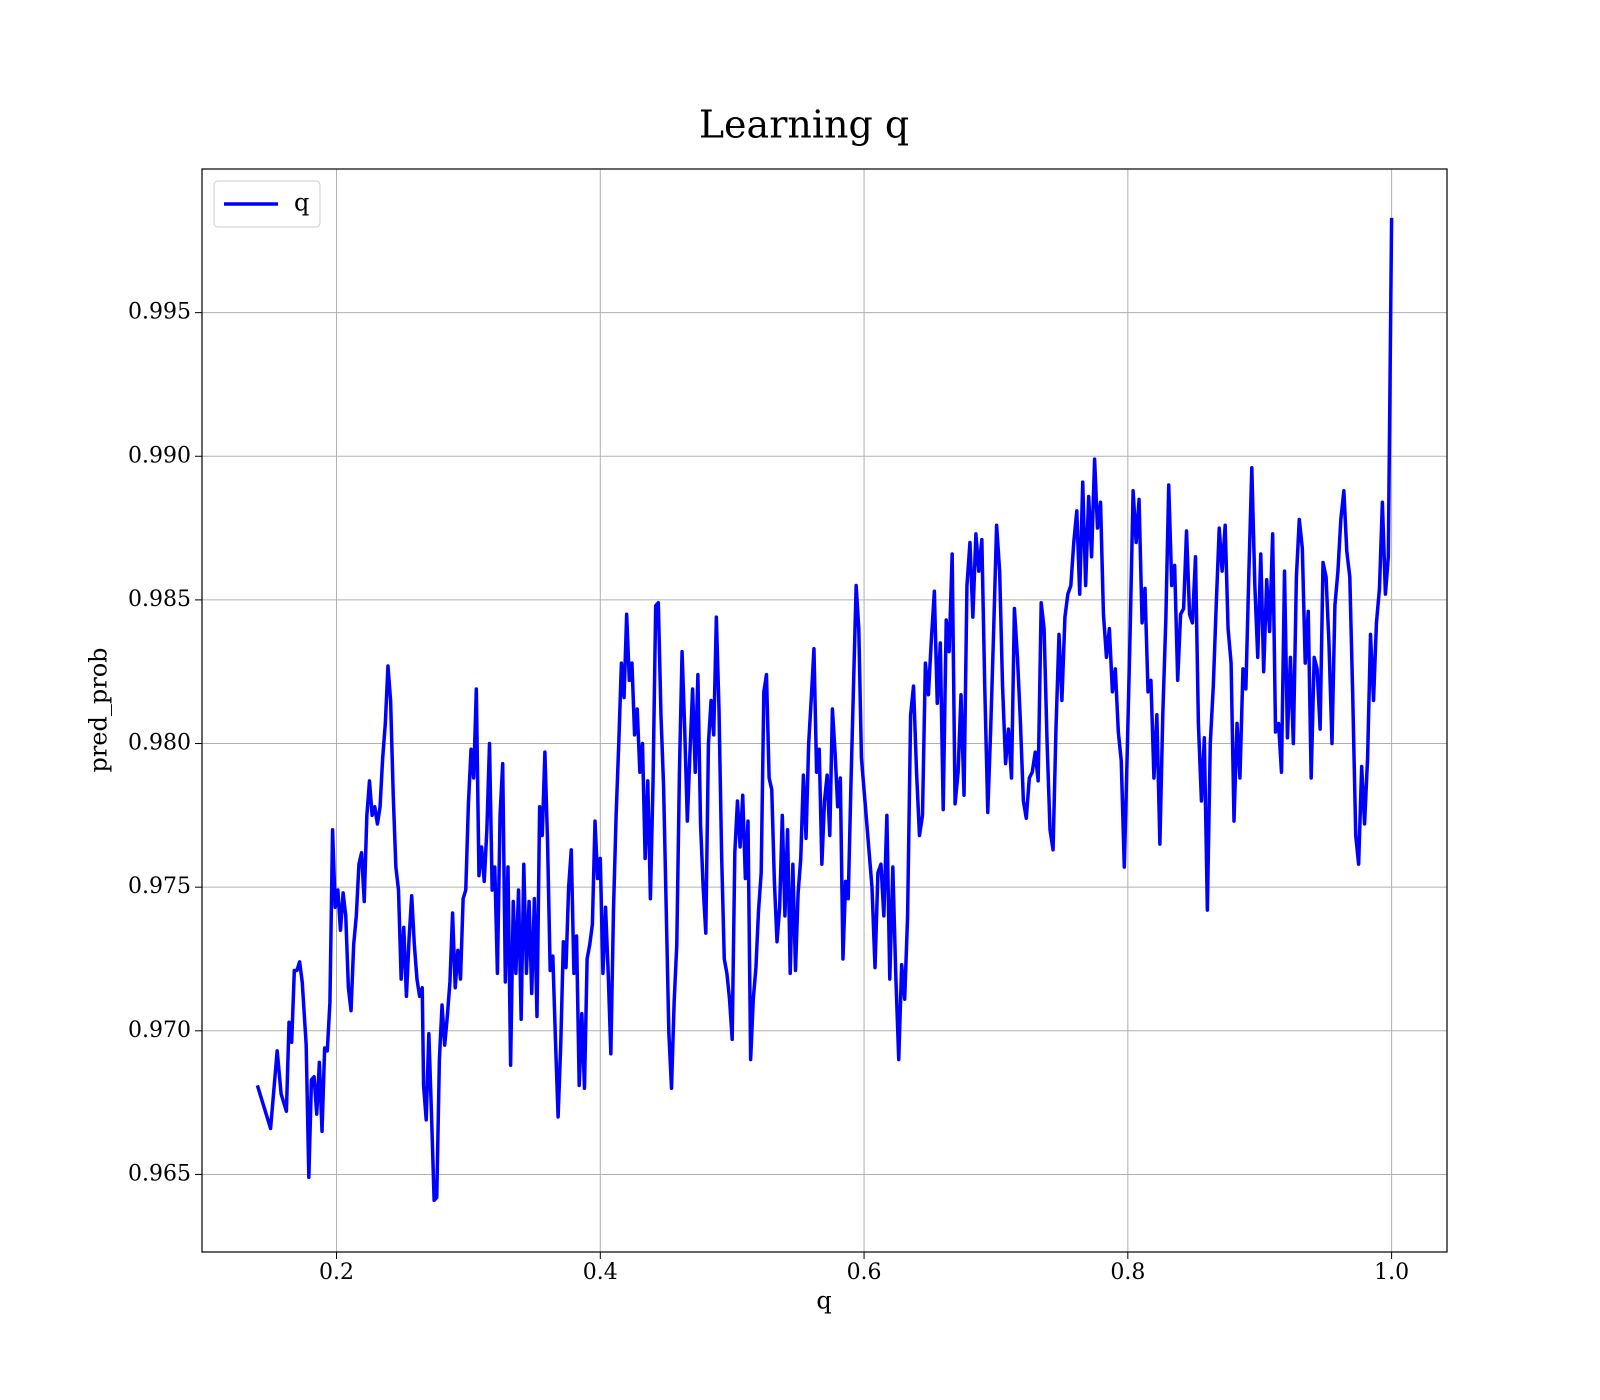 This screenshot has height=1400, width=1600. What do you see at coordinates (99, 709) in the screenshot?
I see `y-axis-label: pred_prob` at bounding box center [99, 709].